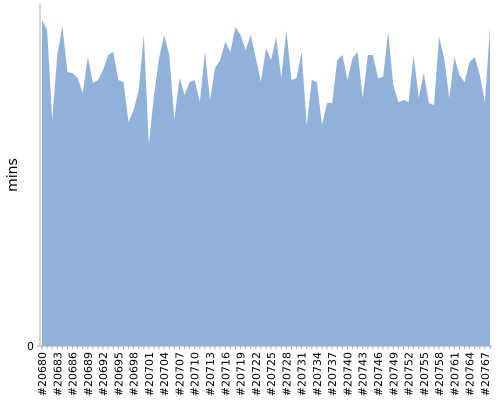  What do you see at coordinates (470, 374) in the screenshot?
I see `x-tick-label: #20764` at bounding box center [470, 374].